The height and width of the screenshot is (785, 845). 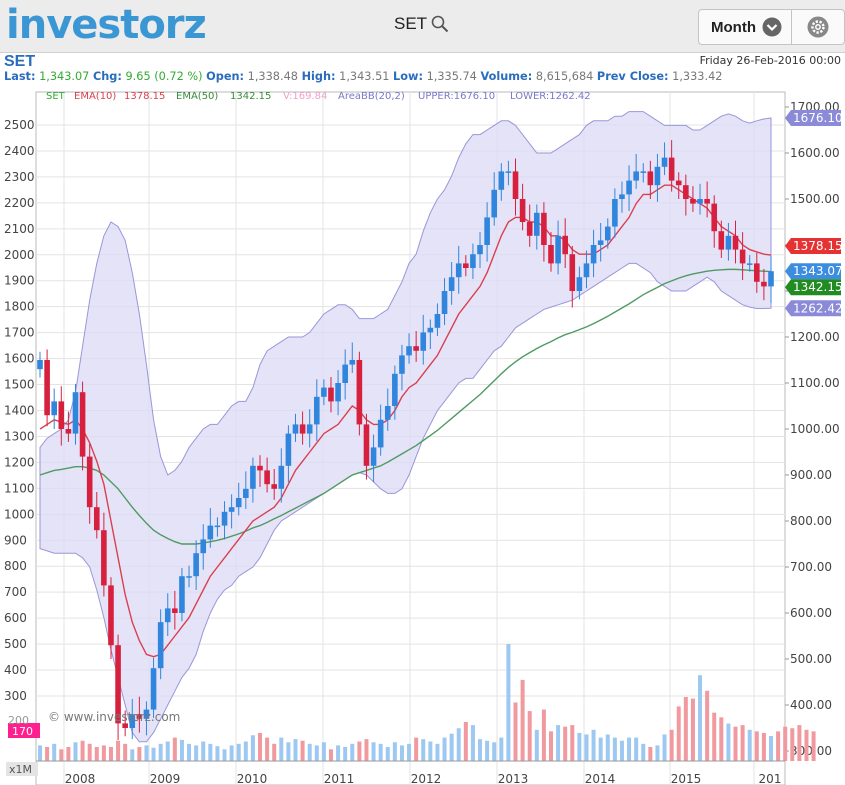 What do you see at coordinates (815, 199) in the screenshot?
I see `right-axis-tick: 1500.00` at bounding box center [815, 199].